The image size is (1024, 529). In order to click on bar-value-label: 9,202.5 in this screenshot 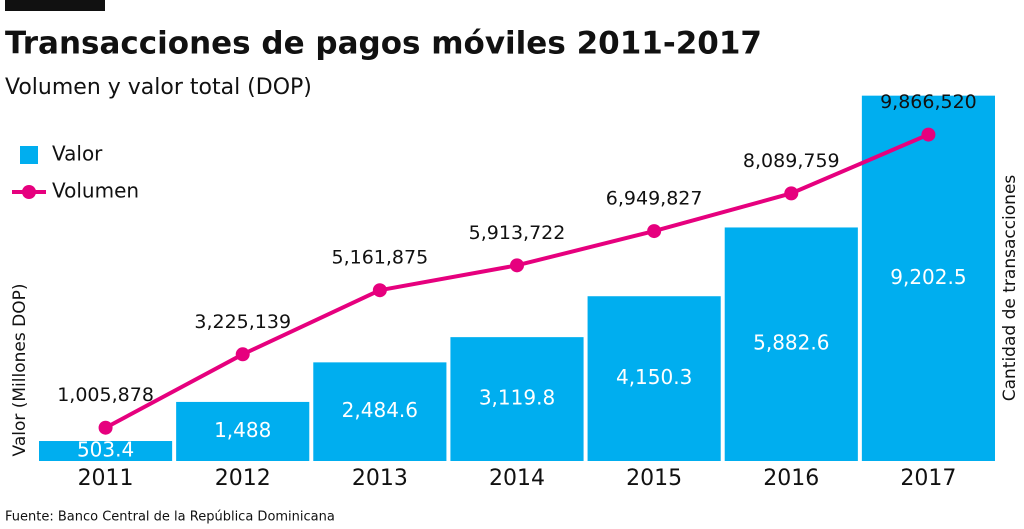, I will do `click(928, 277)`.